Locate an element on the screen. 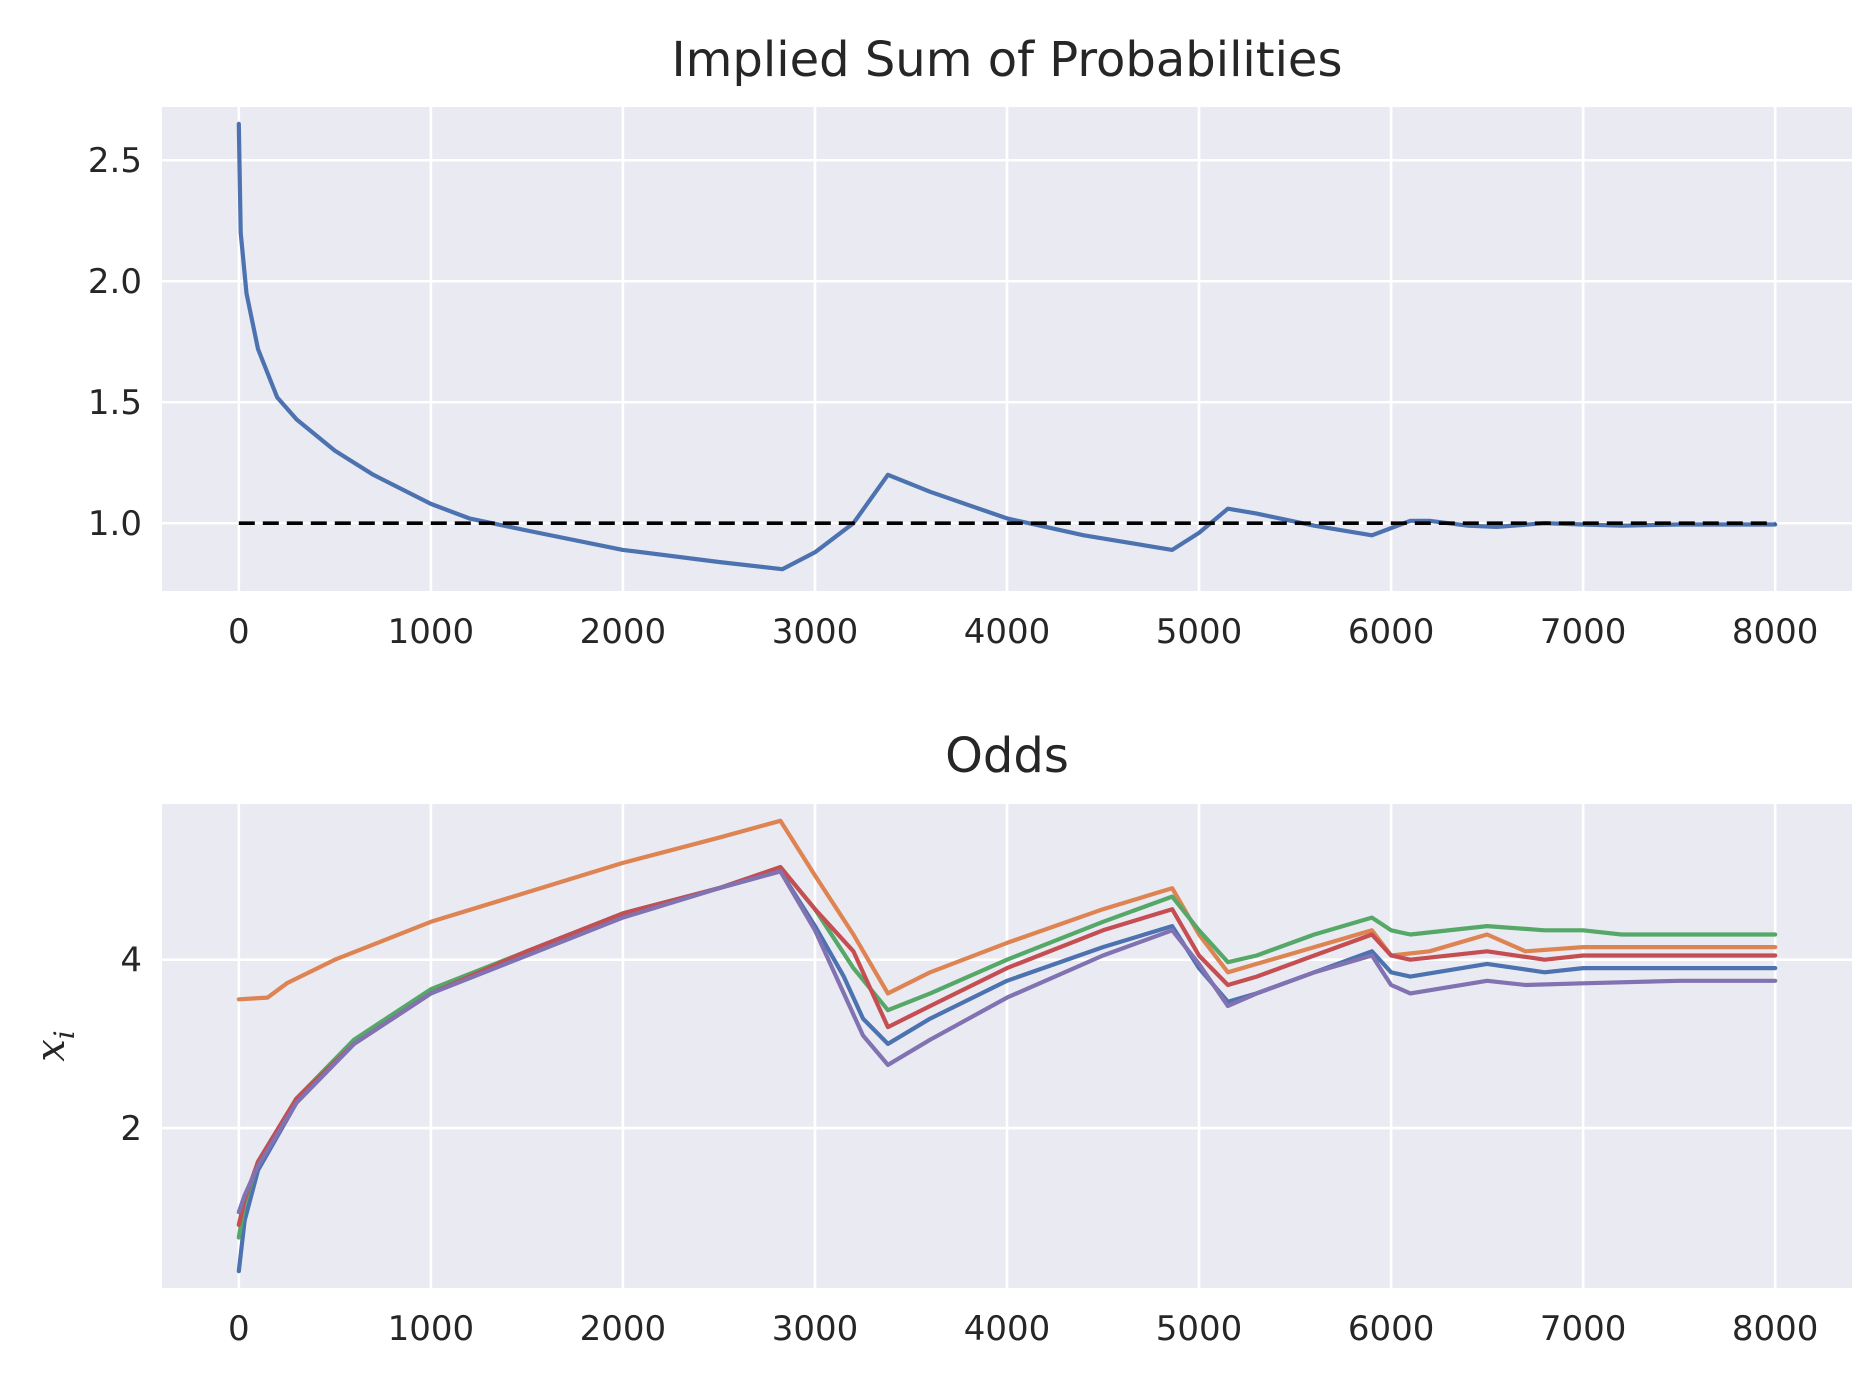 The width and height of the screenshot is (1872, 1392). chart-title: Odds is located at coordinates (1007, 756).